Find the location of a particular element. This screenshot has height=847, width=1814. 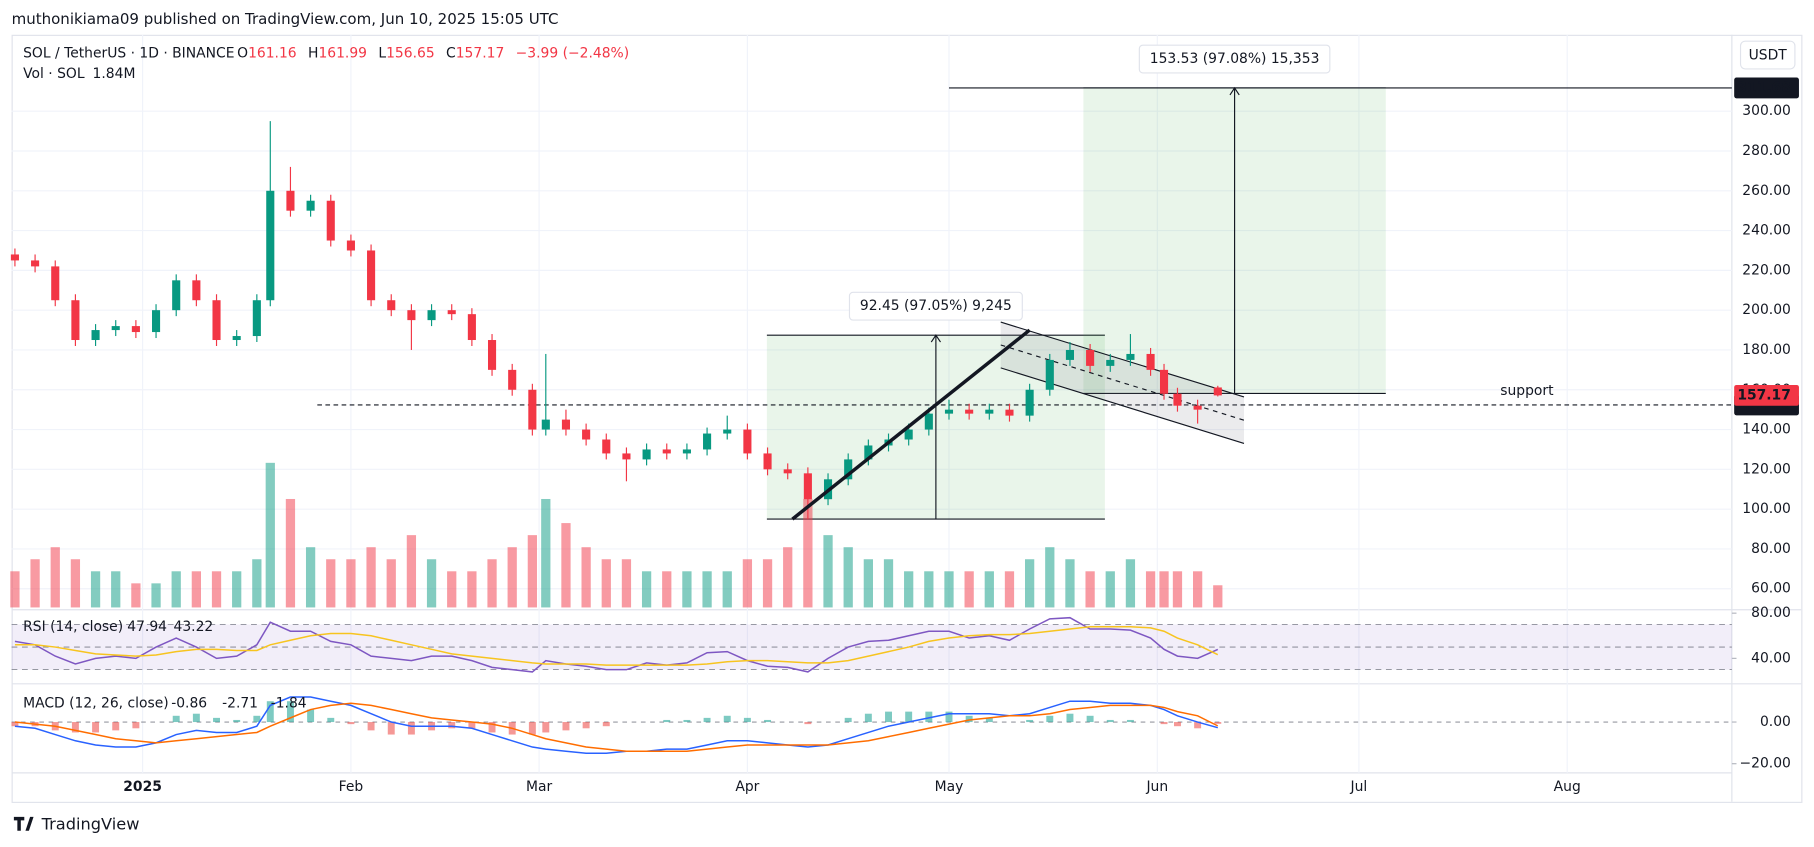

change: −3.99 (−2.48%) is located at coordinates (572, 53).